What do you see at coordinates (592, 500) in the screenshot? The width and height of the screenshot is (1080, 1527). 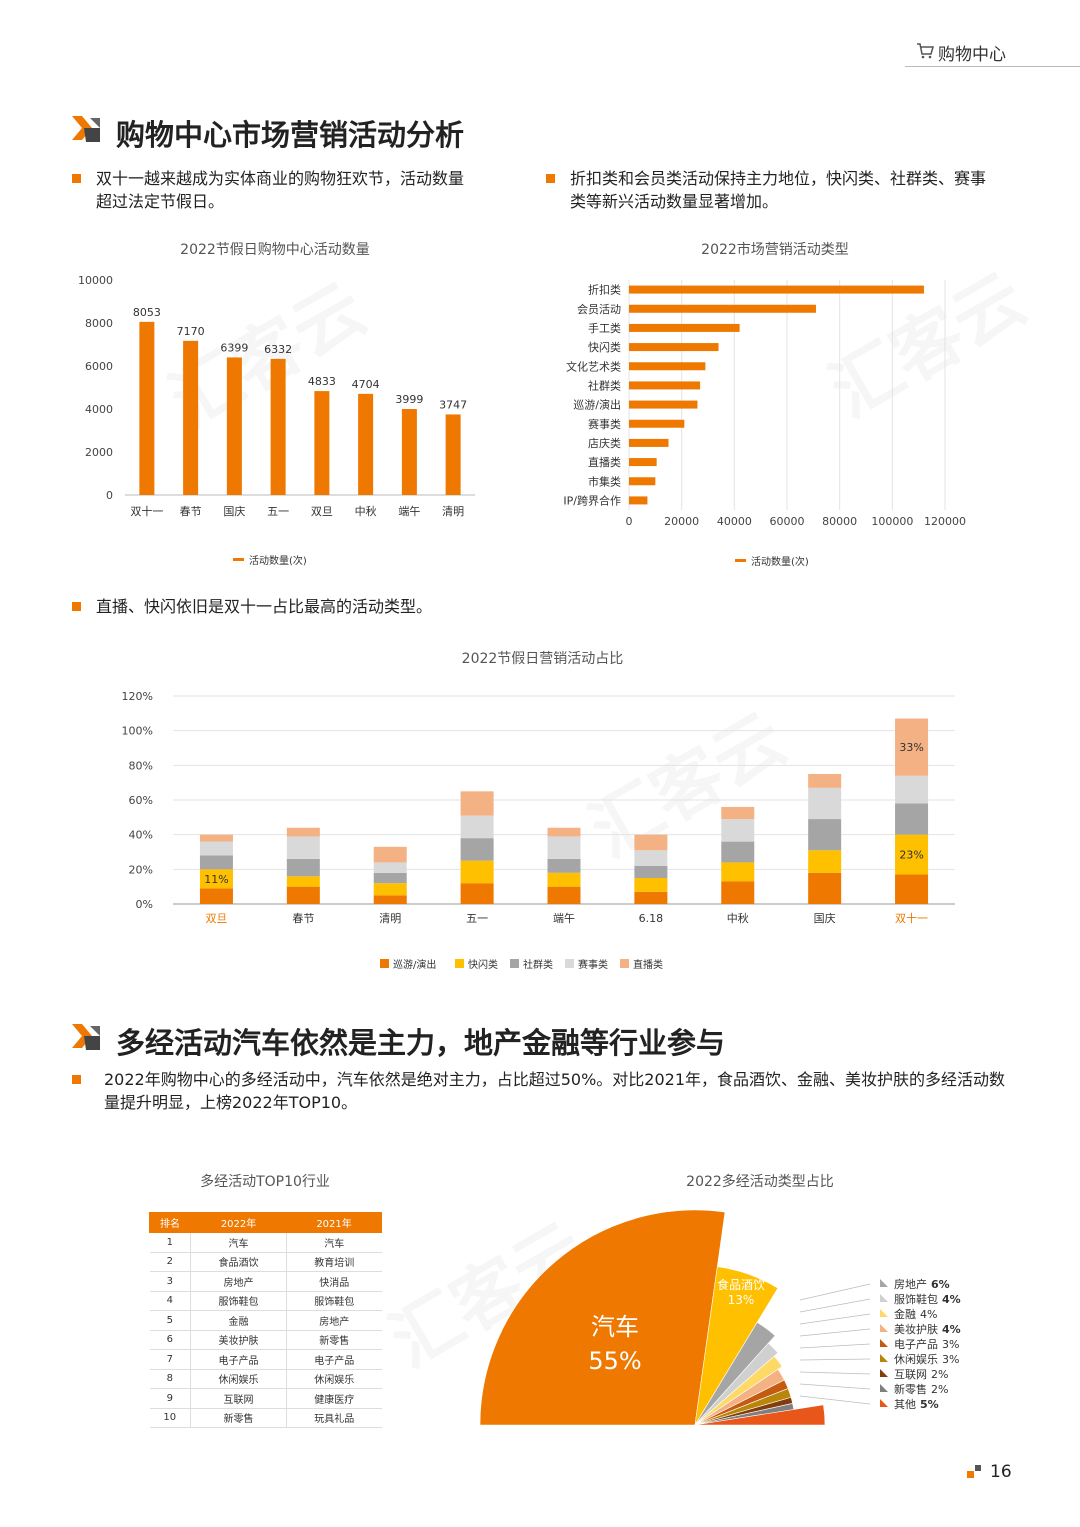 I see `y-tick-label: IP/跨界合作` at bounding box center [592, 500].